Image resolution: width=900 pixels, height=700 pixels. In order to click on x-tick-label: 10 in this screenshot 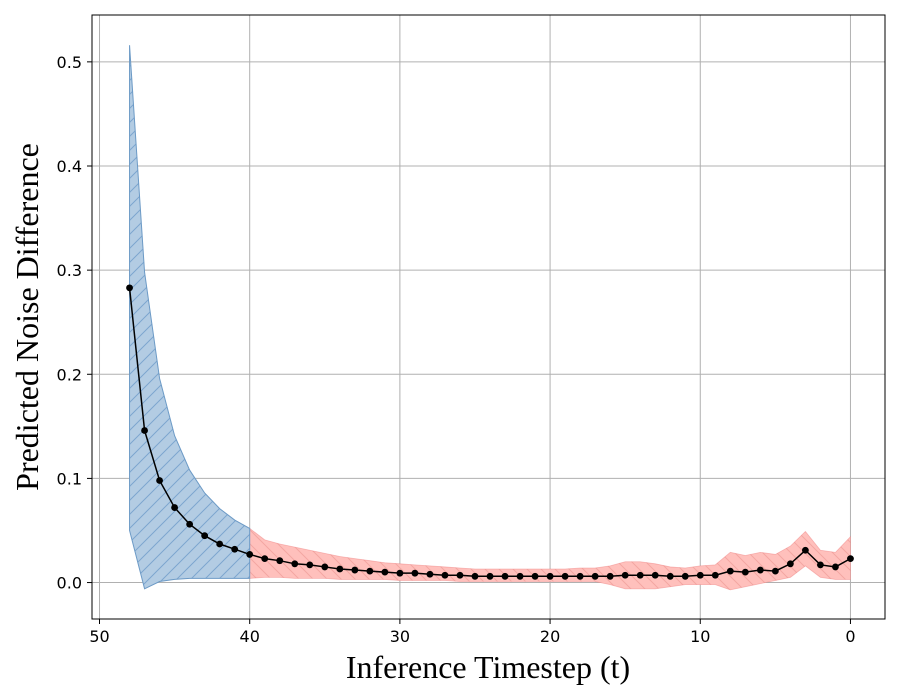, I will do `click(700, 636)`.